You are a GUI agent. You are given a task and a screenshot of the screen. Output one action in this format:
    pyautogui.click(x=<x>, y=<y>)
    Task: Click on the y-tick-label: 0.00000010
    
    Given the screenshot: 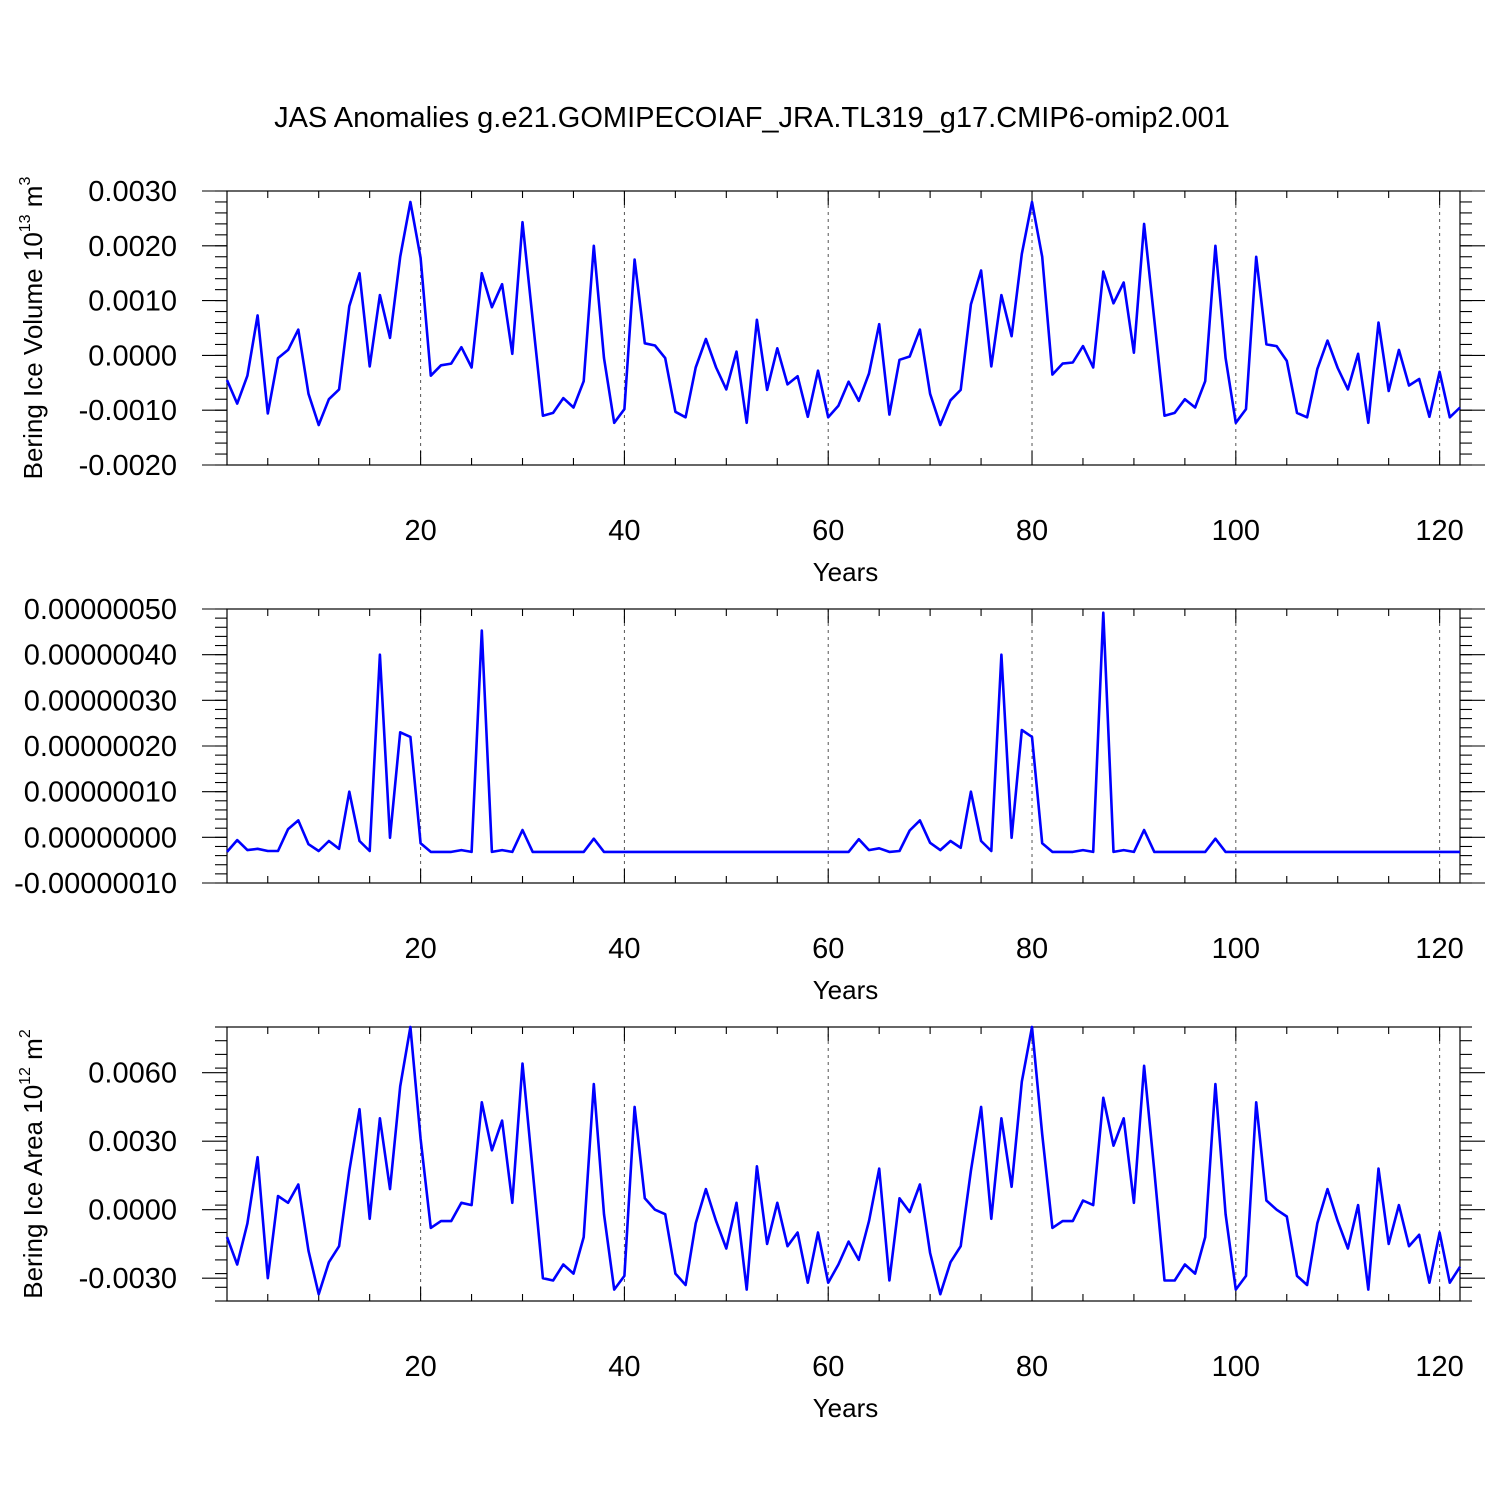 What is the action you would take?
    pyautogui.click(x=100, y=793)
    